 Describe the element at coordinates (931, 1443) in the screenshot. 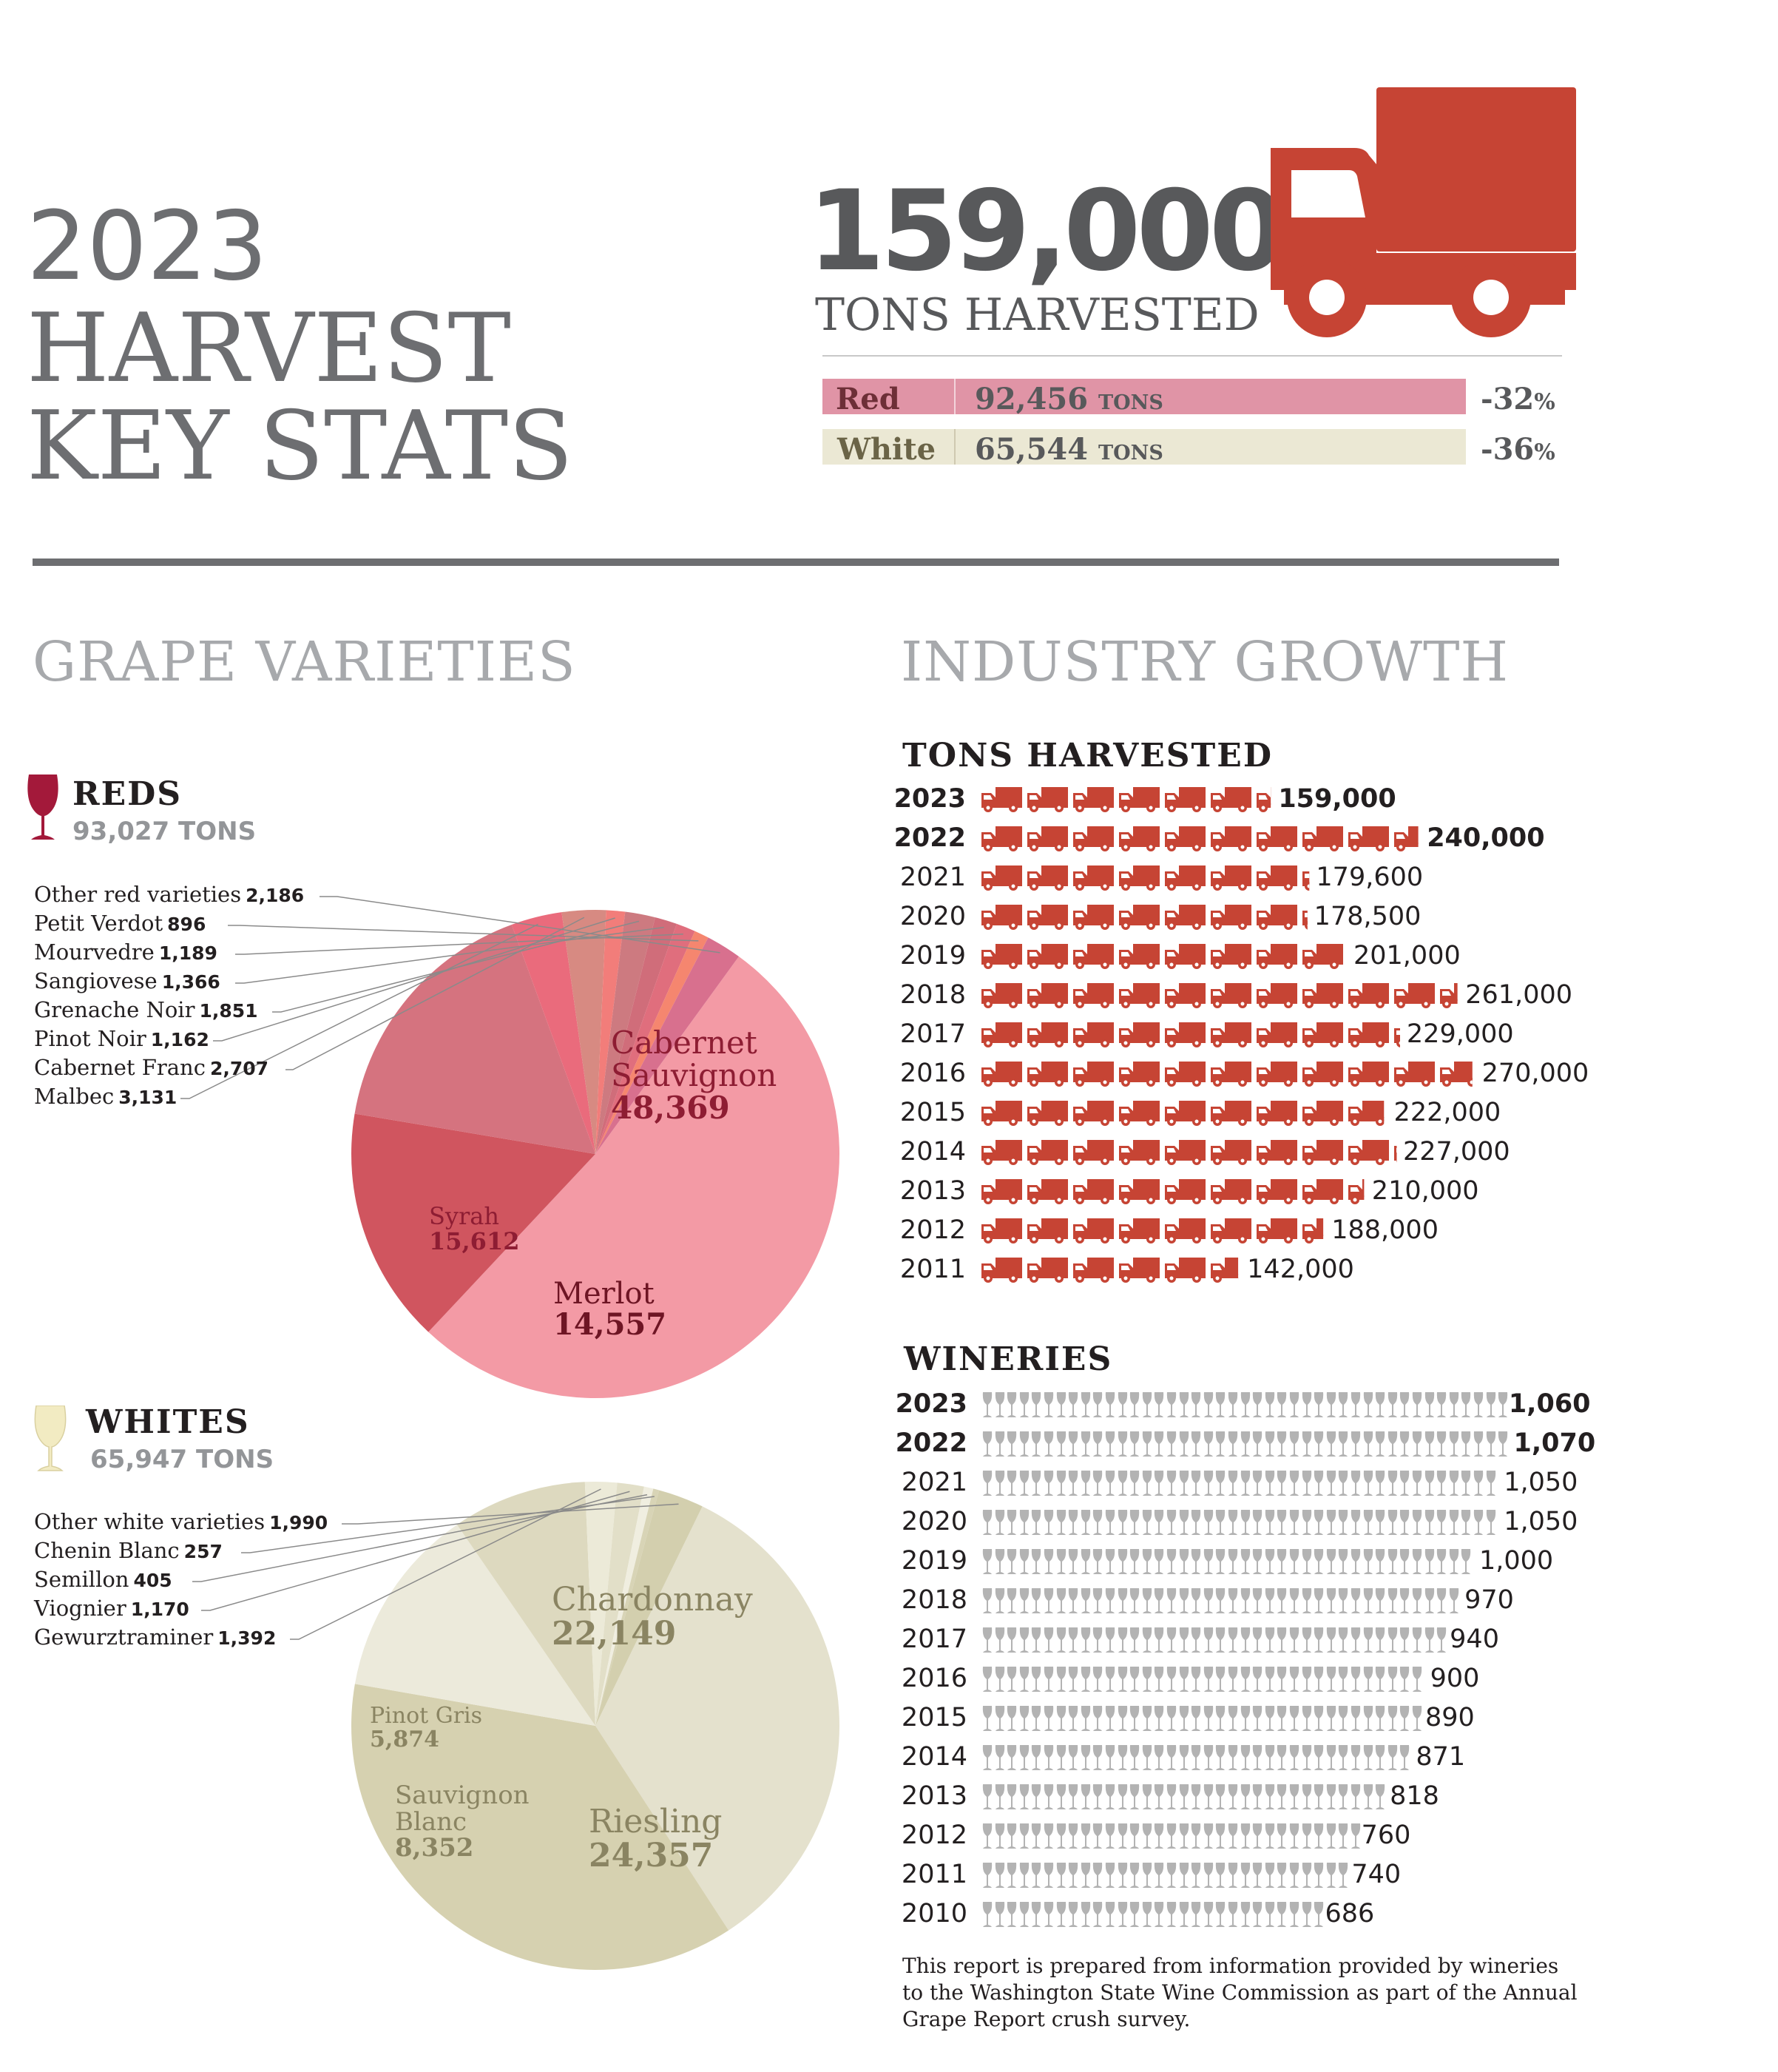

I see `year-label: 2022` at that location.